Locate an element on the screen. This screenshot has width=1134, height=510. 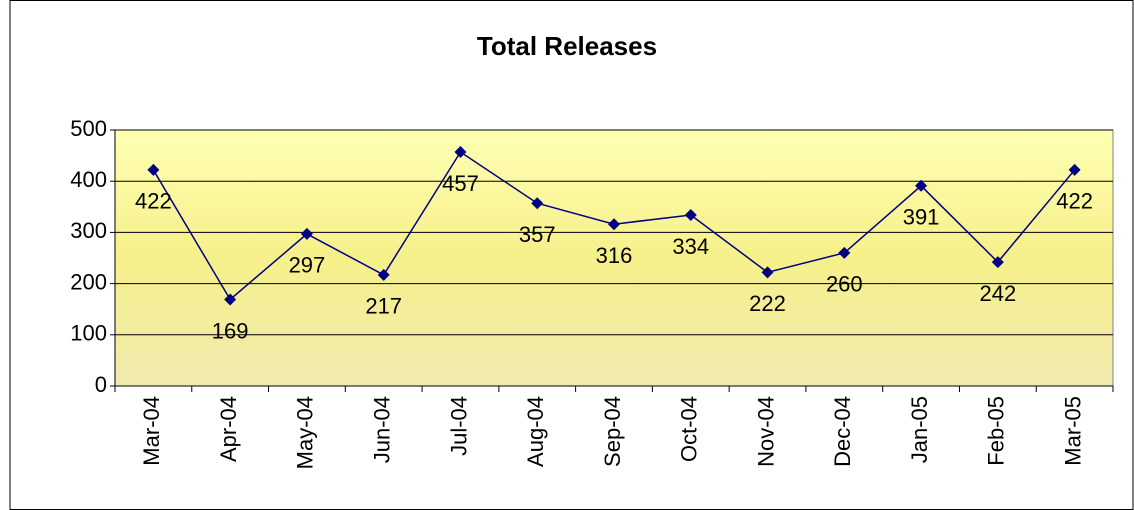
data-label: 222 is located at coordinates (767, 303).